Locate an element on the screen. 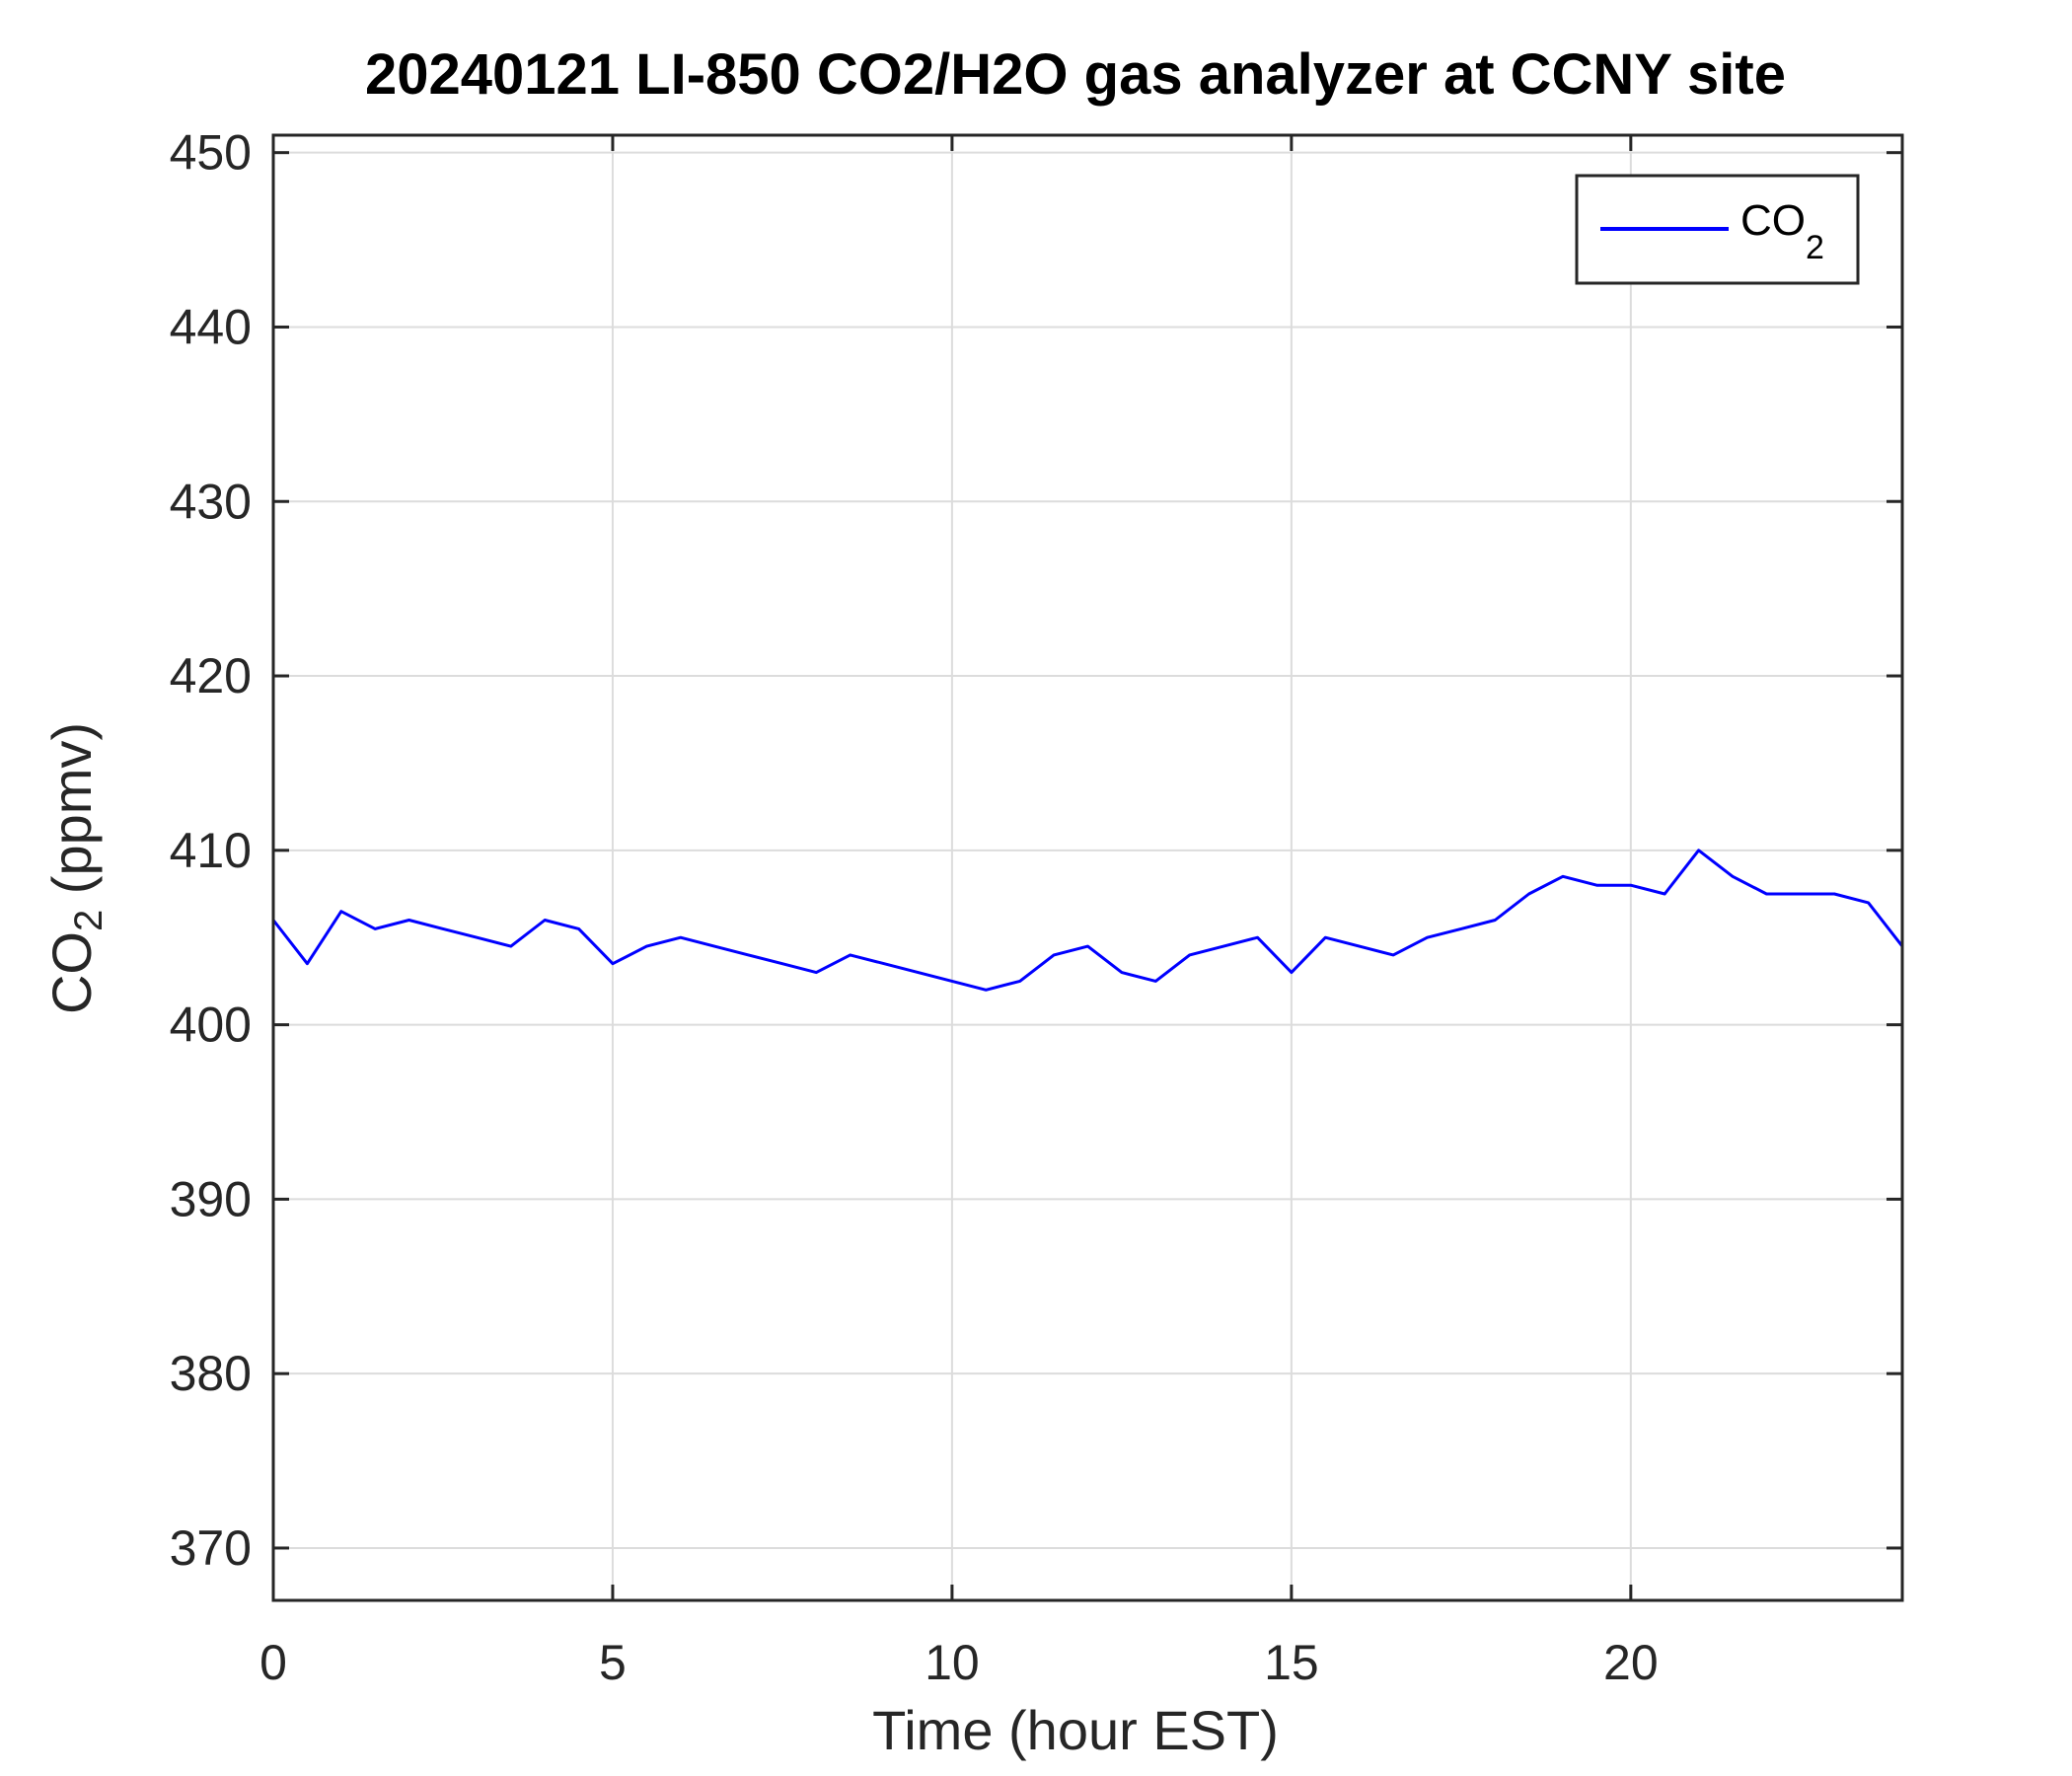  legend-label-subscript: 2 is located at coordinates (1815, 248).